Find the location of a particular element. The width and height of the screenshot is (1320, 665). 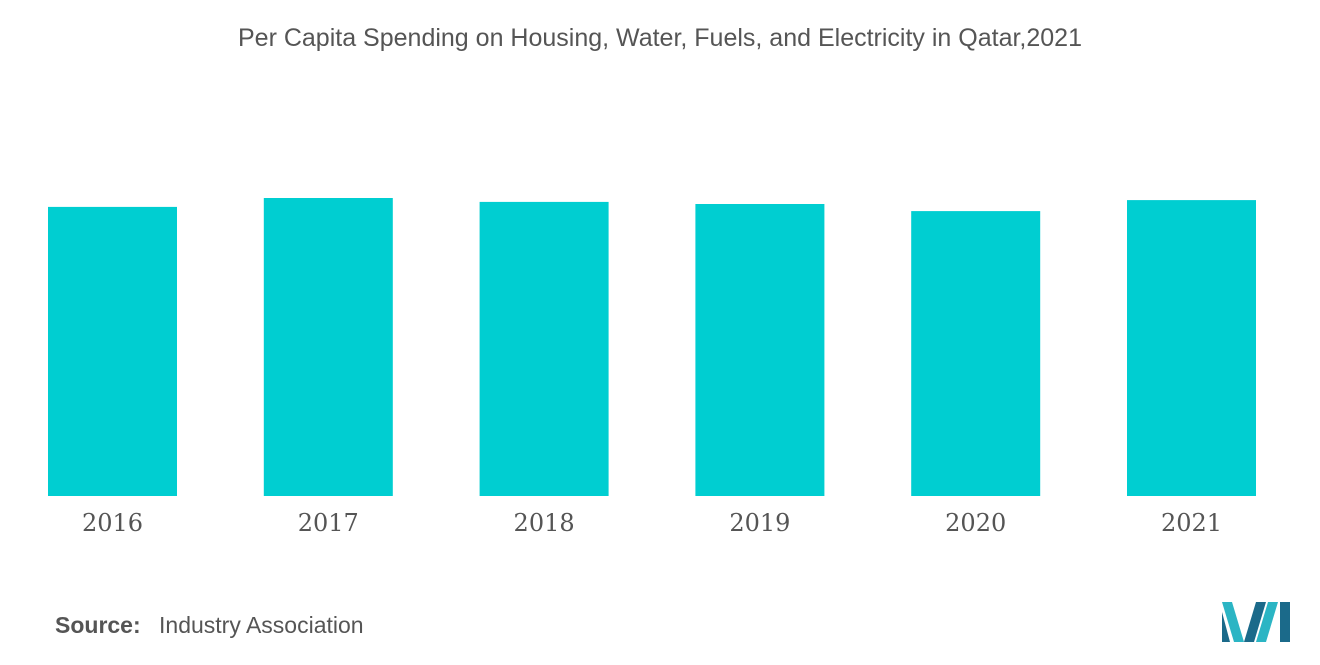

mordor-intelligence-logo-icon is located at coordinates (1256, 622).